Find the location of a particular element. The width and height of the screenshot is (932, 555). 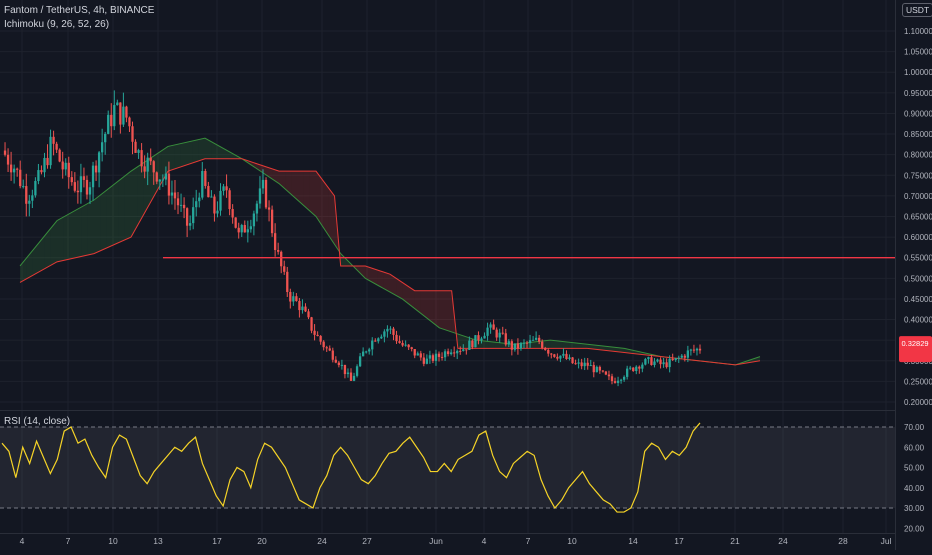

rsi-tick-label: 30.00 is located at coordinates (914, 508).